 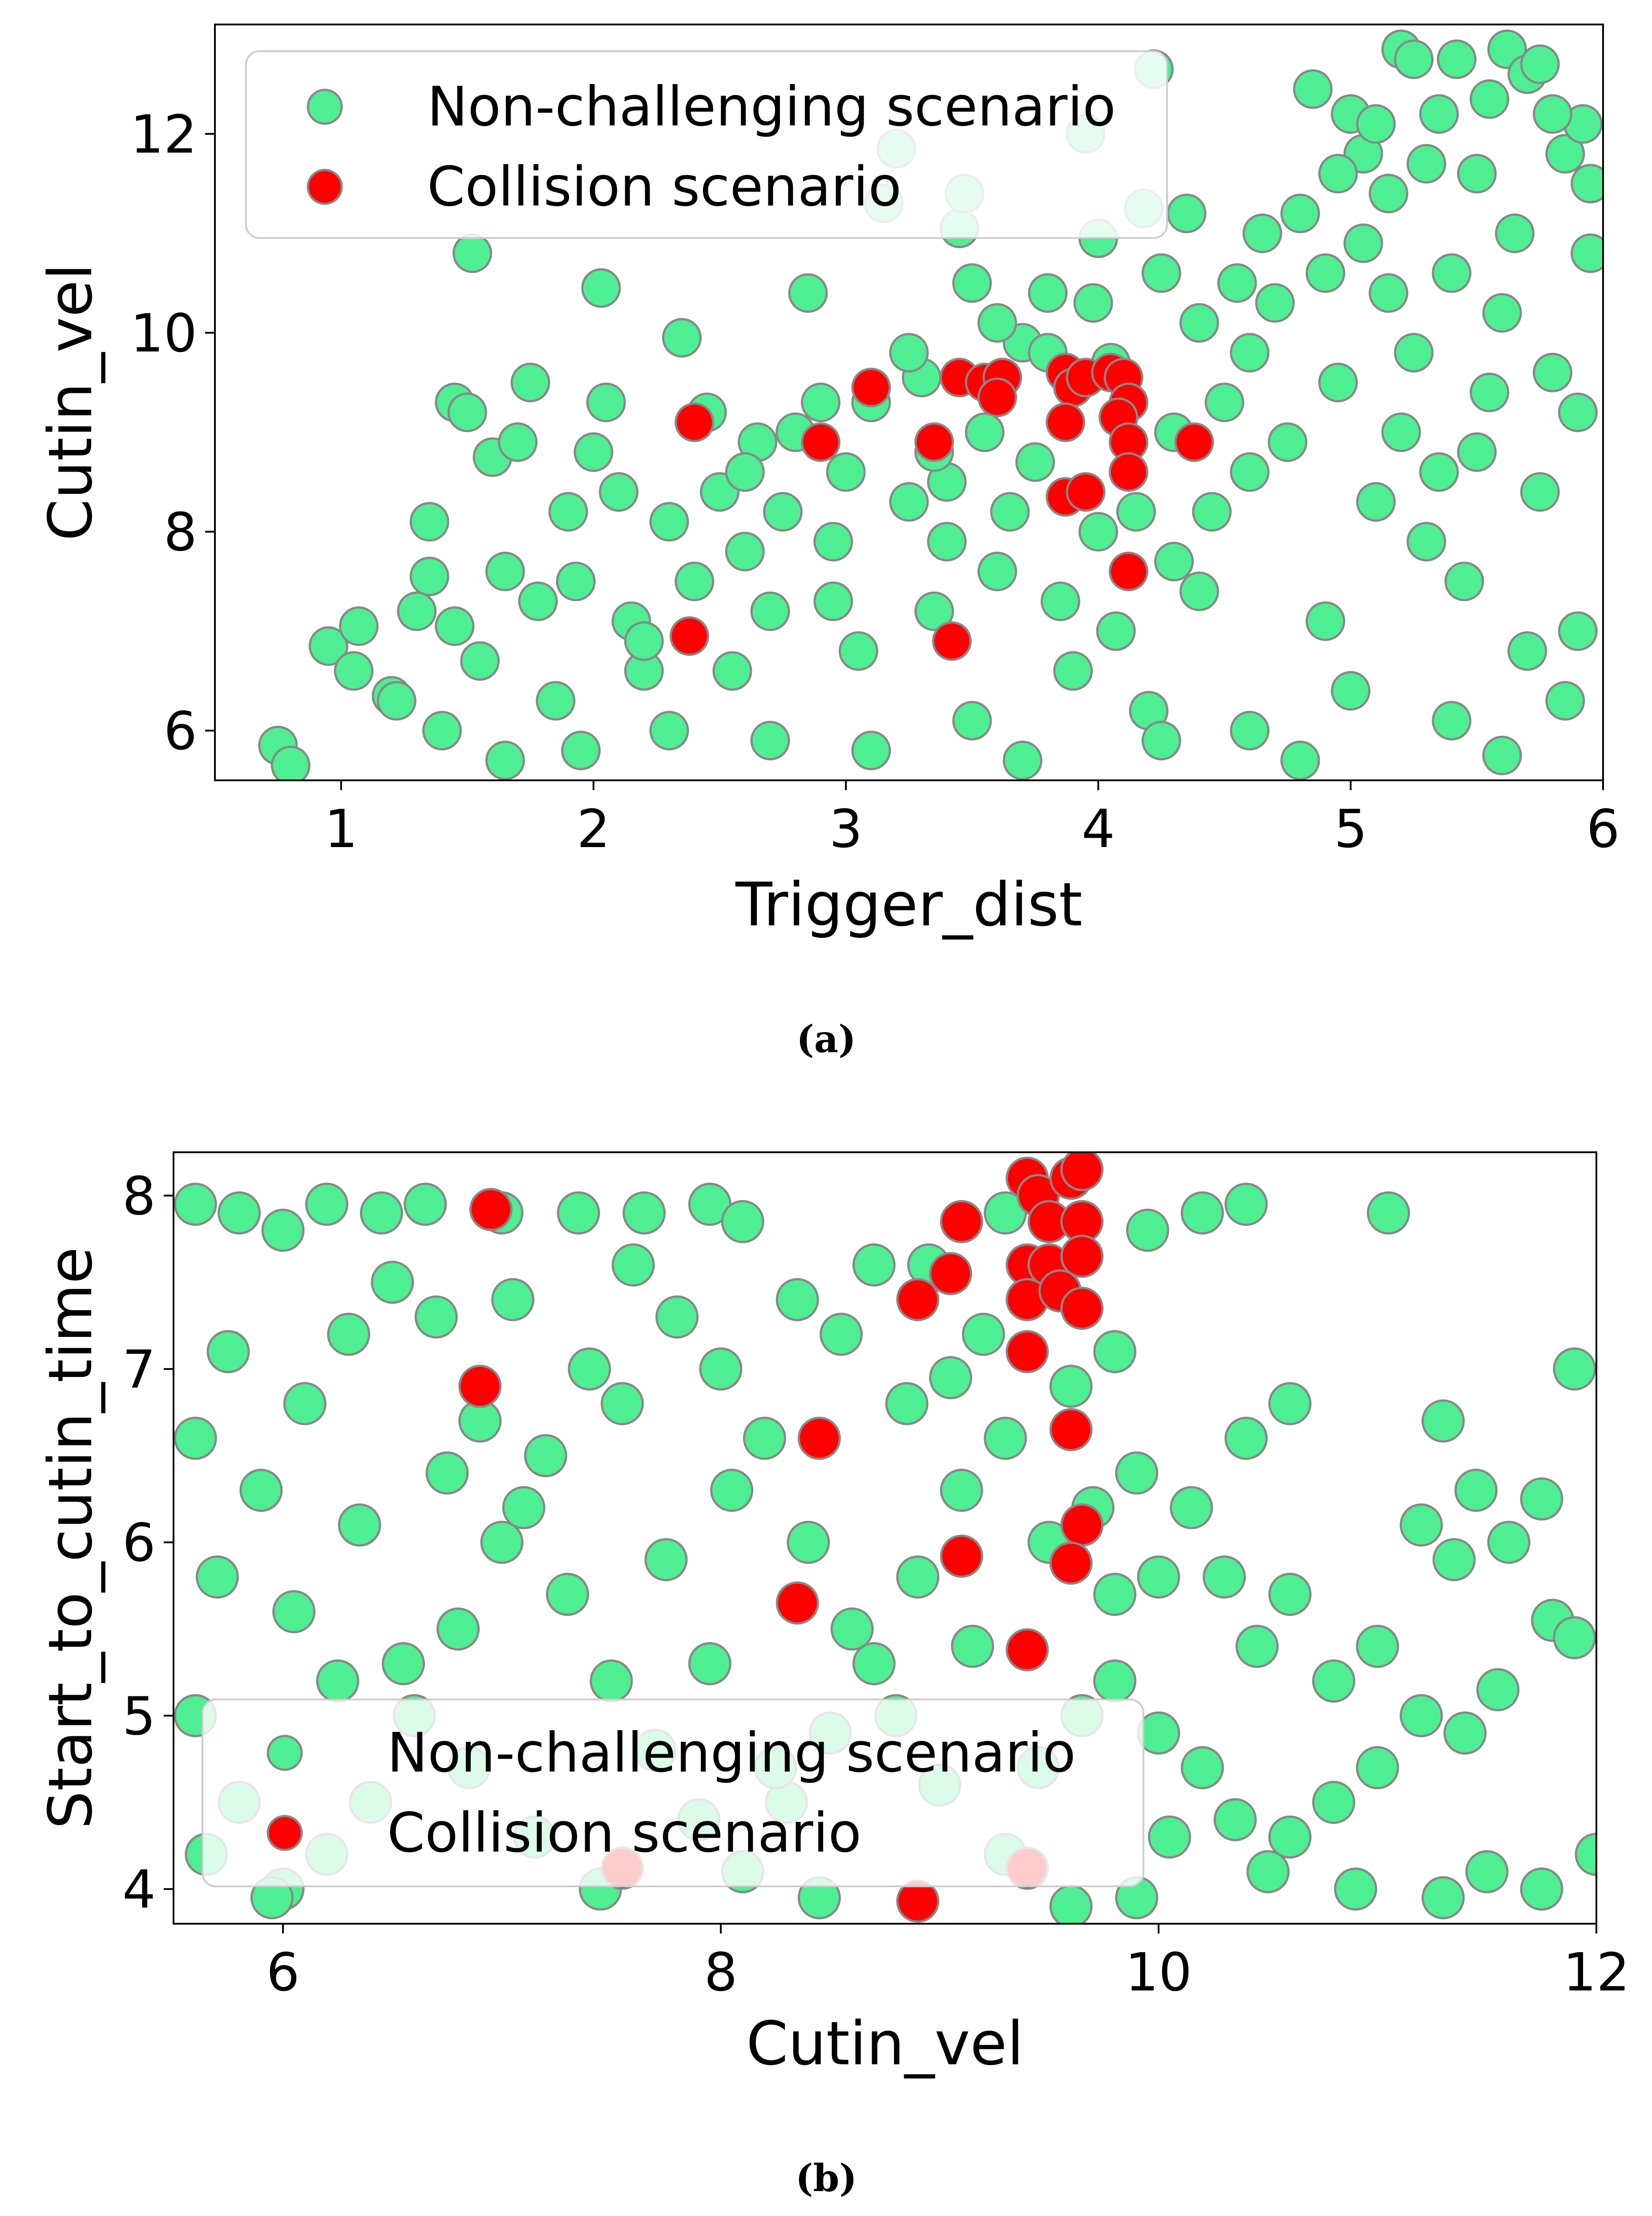 I want to click on legend-marker-non-challenging-a, so click(x=325, y=107).